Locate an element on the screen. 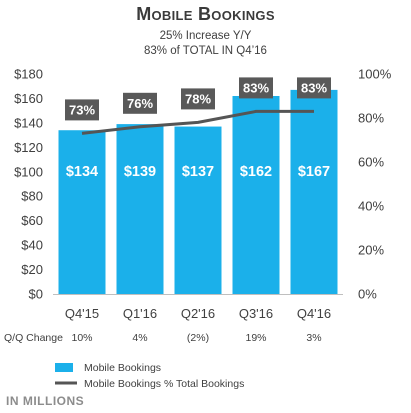 The width and height of the screenshot is (411, 413). legend-swatch-bars is located at coordinates (64, 367).